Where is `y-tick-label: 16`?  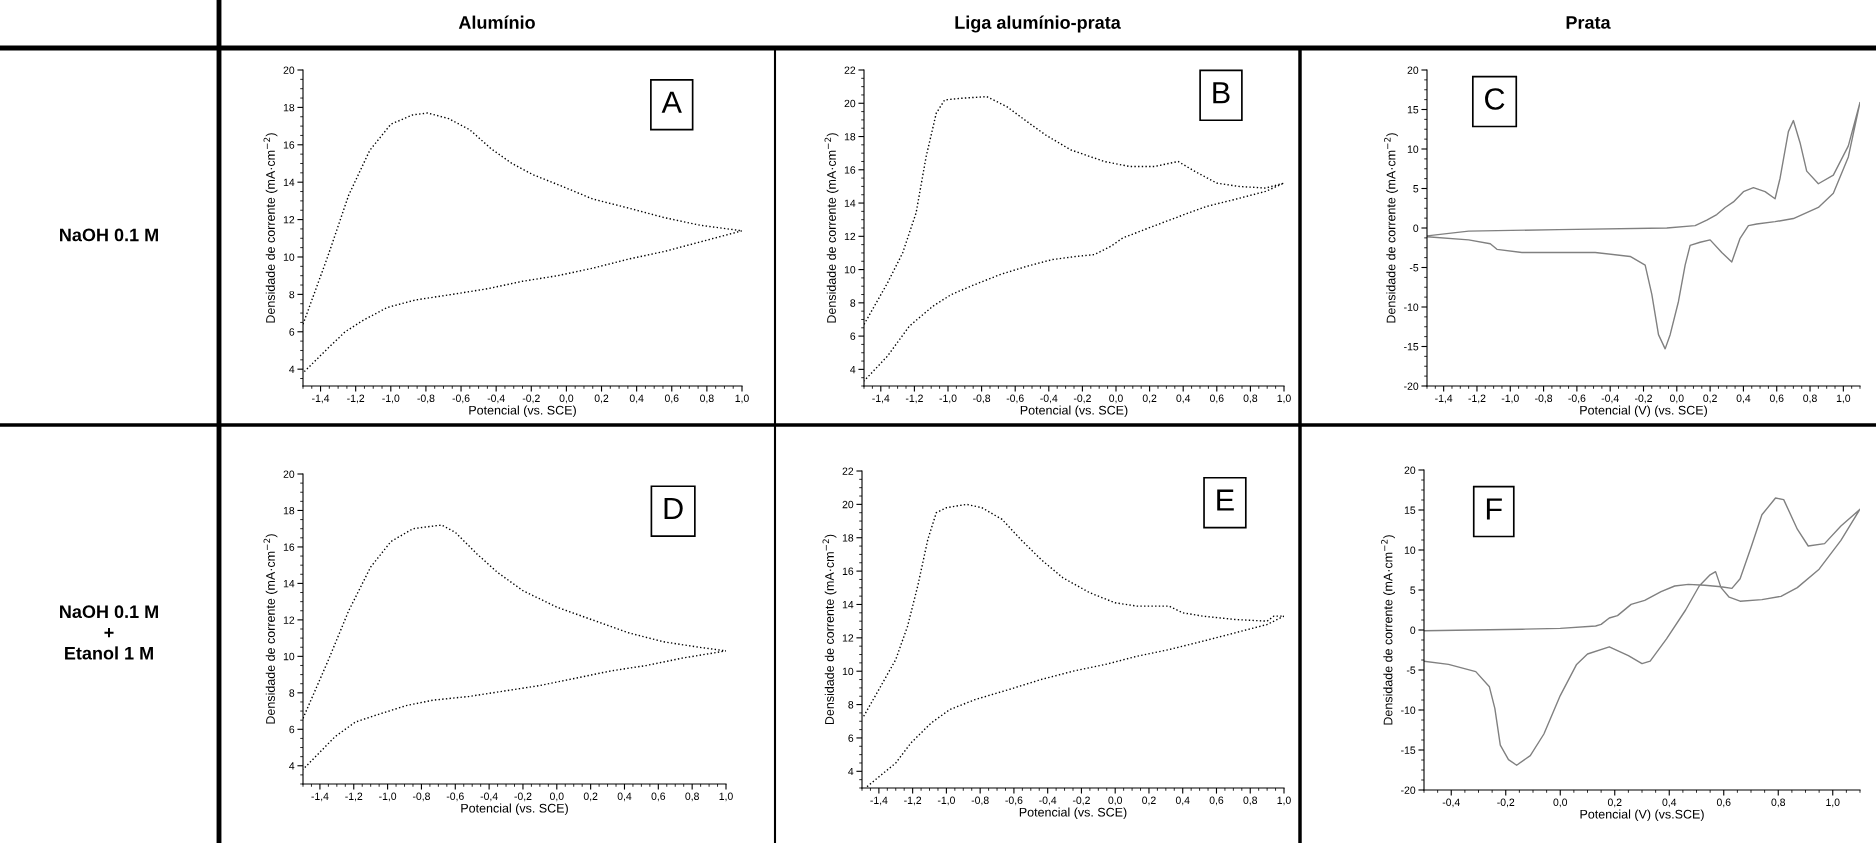
y-tick-label: 16 is located at coordinates (289, 145).